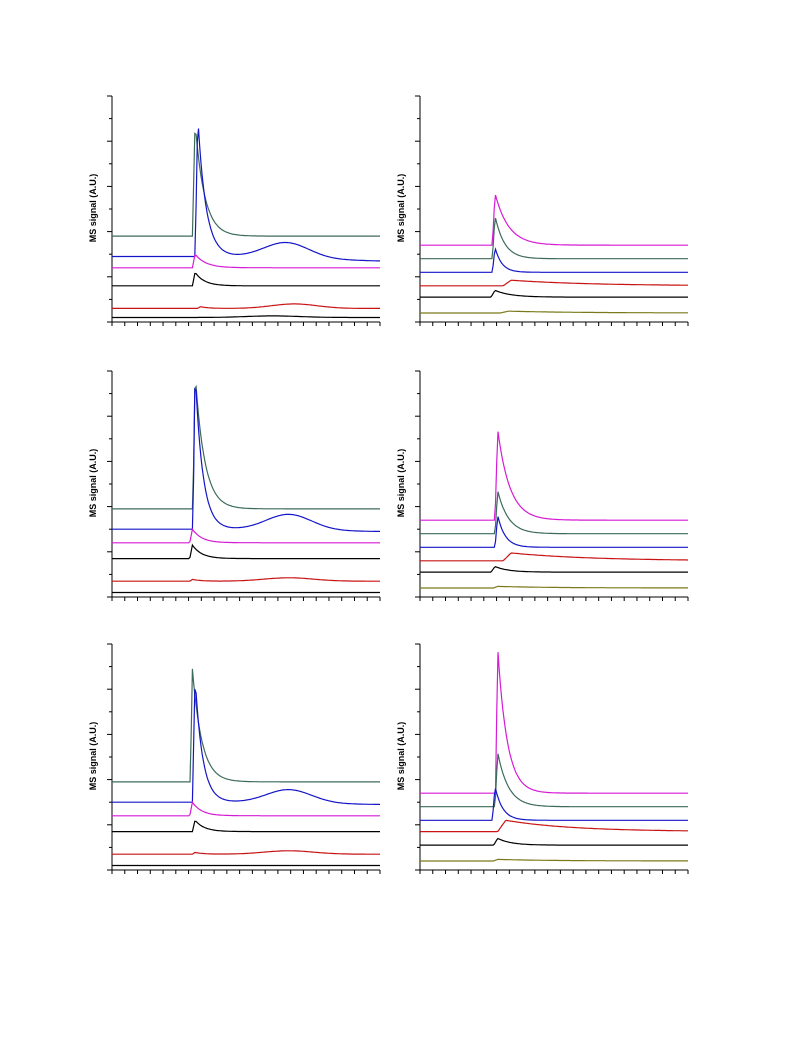 This screenshot has width=793, height=1057. I want to click on chart-panel-4: MS signal (A.U.), so click(543, 484).